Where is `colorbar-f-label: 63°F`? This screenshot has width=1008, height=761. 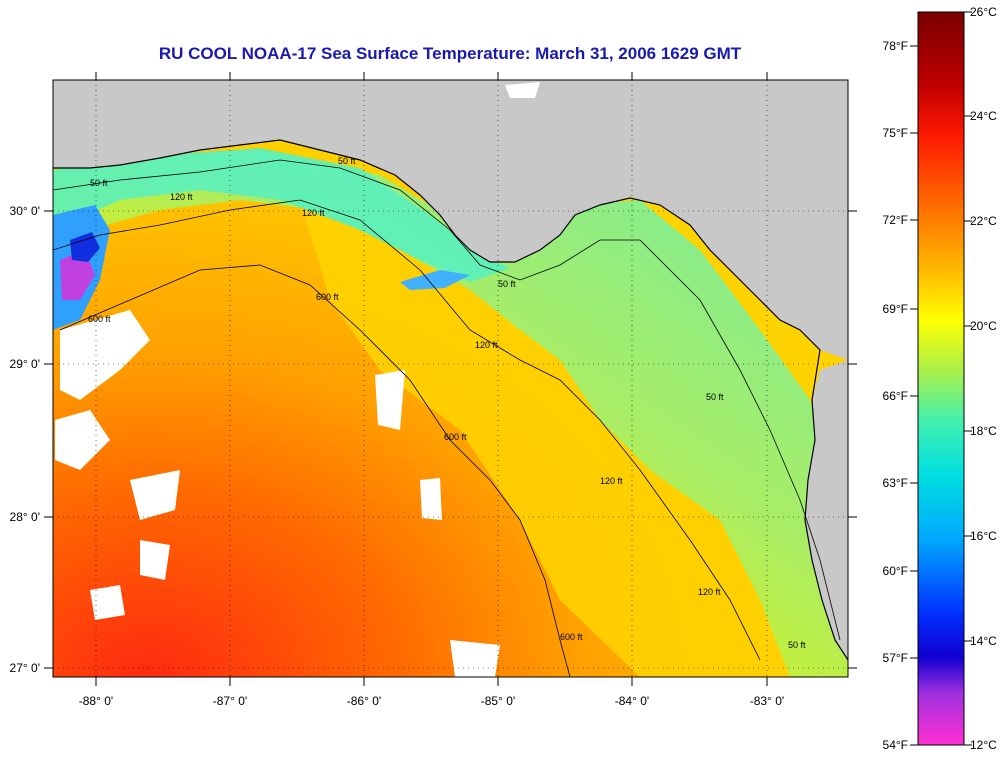
colorbar-f-label: 63°F is located at coordinates (895, 483).